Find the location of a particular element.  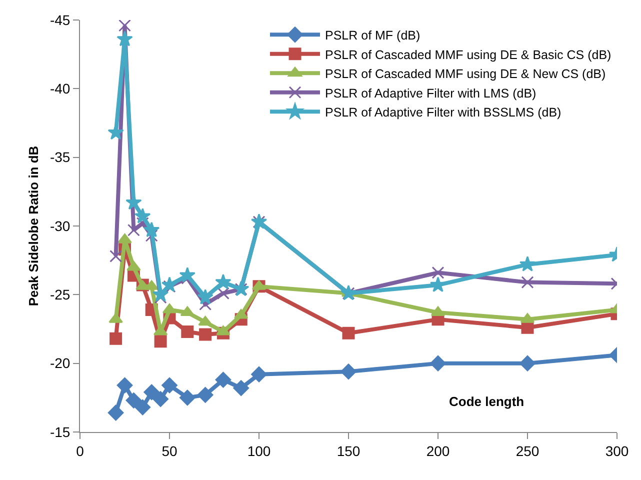

legend-label: PSLR of Cascaded MMF using DE & New CS (dB) is located at coordinates (465, 74).